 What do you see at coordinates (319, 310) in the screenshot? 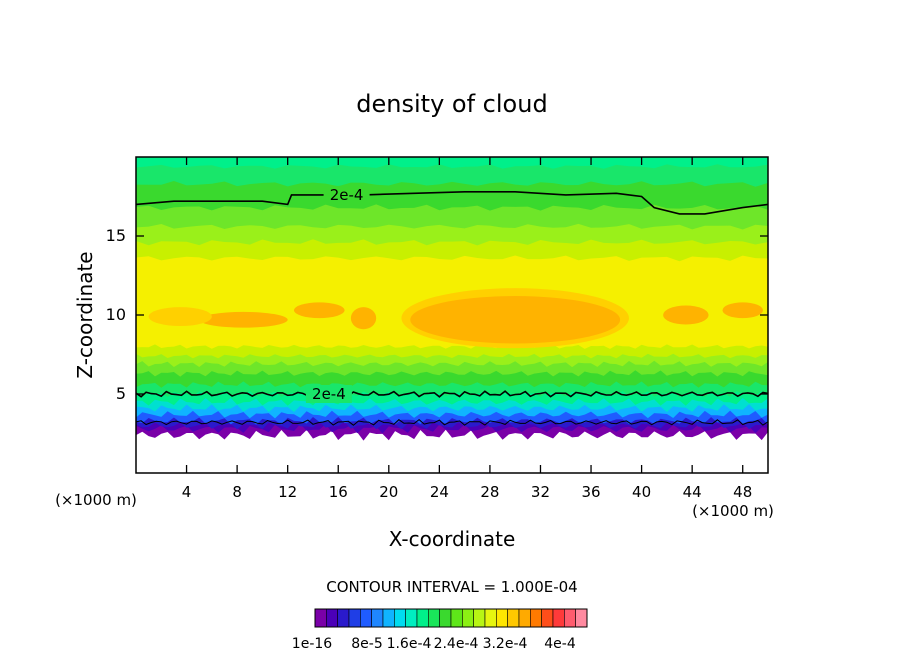
I see `patch-orange-small` at bounding box center [319, 310].